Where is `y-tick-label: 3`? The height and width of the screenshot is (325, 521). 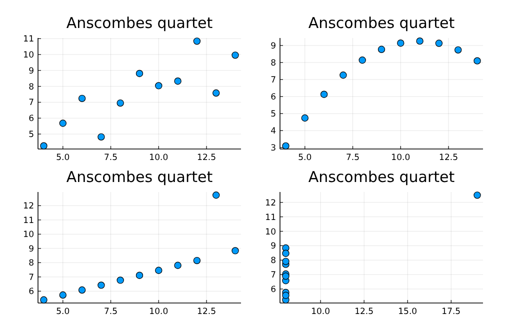
y-tick-label: 3 is located at coordinates (273, 149).